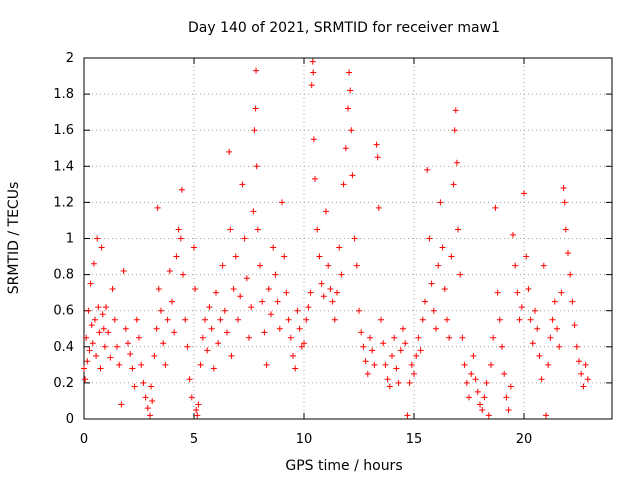 The width and height of the screenshot is (640, 480). Describe the element at coordinates (63, 347) in the screenshot. I see `y-tick-label: 0.4` at that location.